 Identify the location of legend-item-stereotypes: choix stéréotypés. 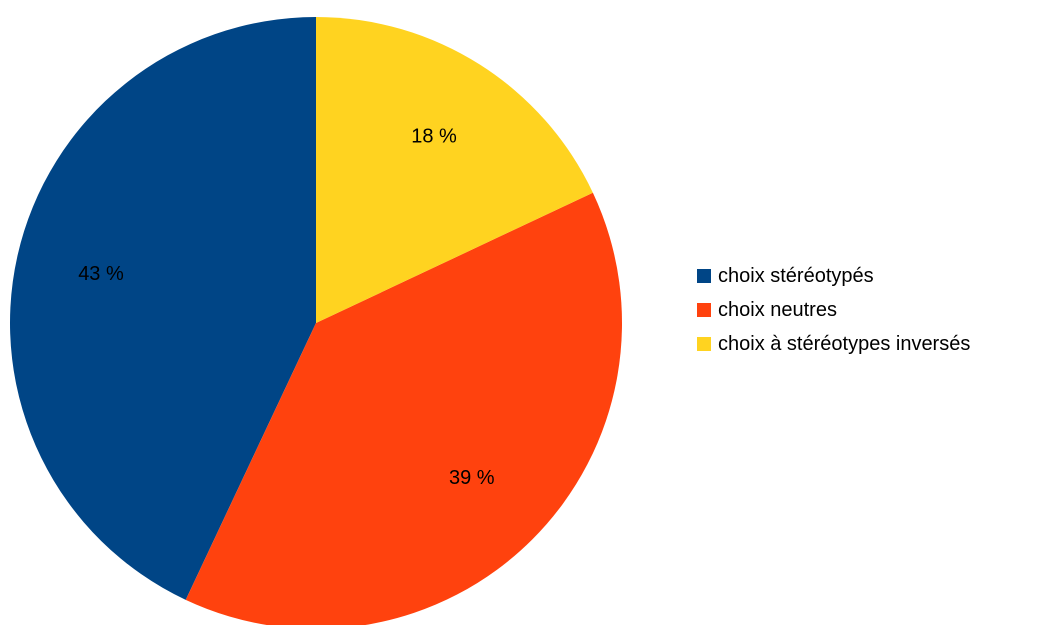
(833, 276).